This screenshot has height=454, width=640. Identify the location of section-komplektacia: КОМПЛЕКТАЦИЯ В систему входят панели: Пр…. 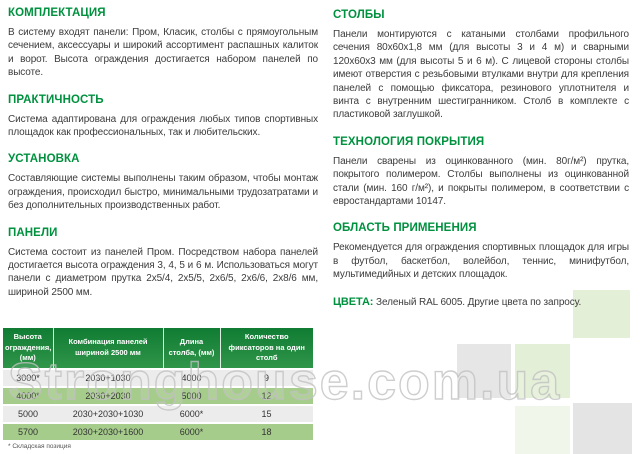
(163, 43).